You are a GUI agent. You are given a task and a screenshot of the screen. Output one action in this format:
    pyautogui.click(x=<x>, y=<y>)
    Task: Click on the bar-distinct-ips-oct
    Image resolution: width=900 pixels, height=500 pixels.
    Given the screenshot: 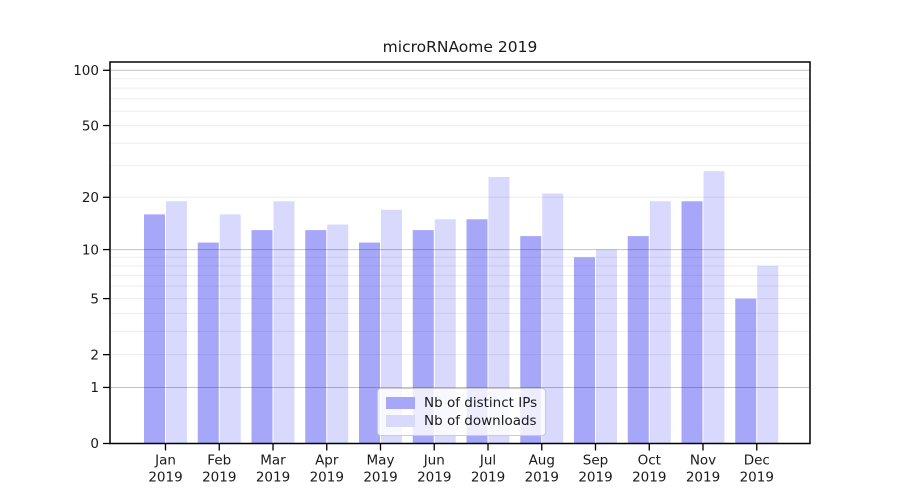 What is the action you would take?
    pyautogui.click(x=638, y=340)
    